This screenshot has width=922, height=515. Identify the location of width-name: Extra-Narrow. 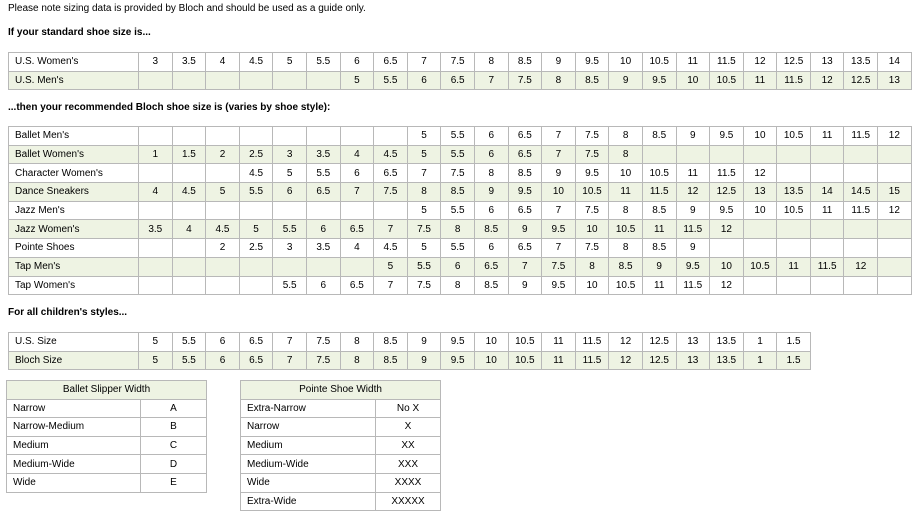
(308, 408).